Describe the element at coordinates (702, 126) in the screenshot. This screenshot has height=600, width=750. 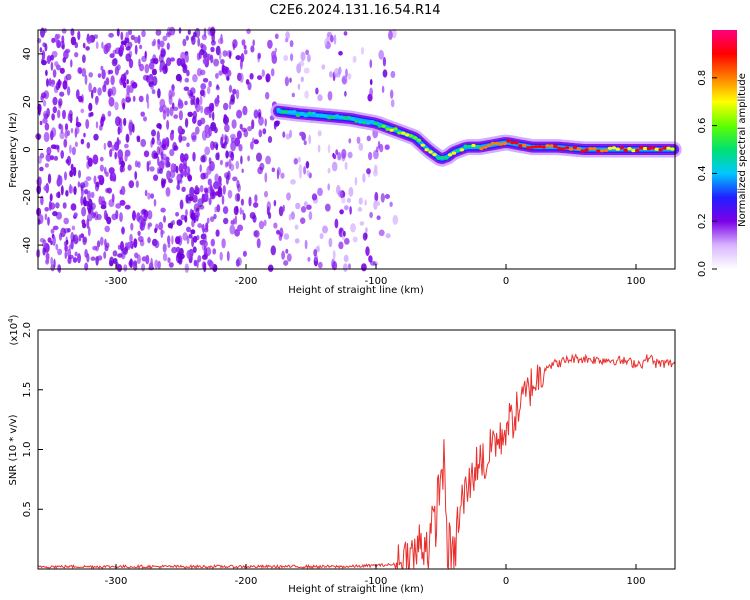
I see `colorbar-tick-label: 0.6` at that location.